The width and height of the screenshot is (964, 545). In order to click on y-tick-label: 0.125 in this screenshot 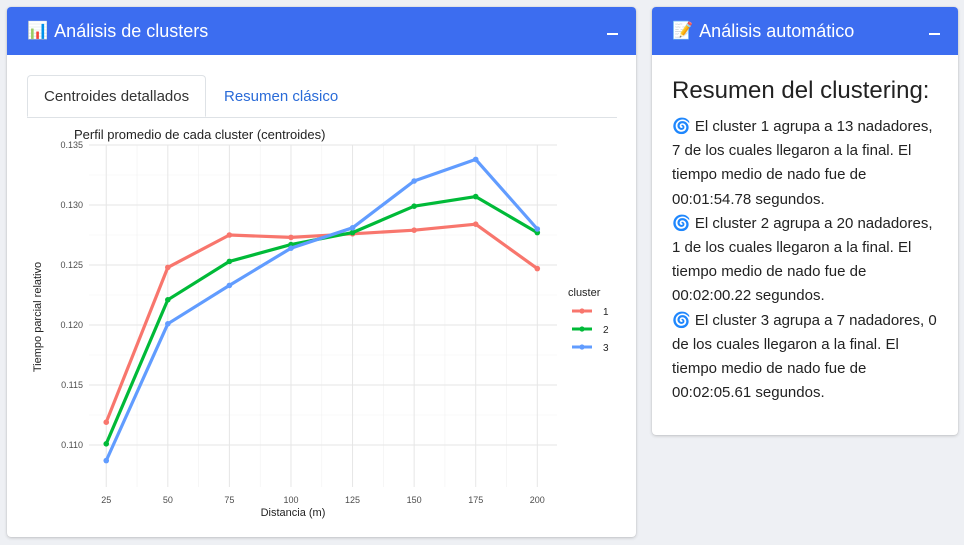, I will do `click(71, 265)`.